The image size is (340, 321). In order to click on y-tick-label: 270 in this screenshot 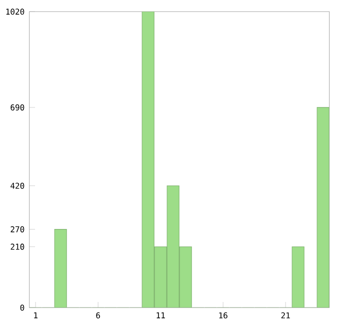, I will do `click(17, 229)`.